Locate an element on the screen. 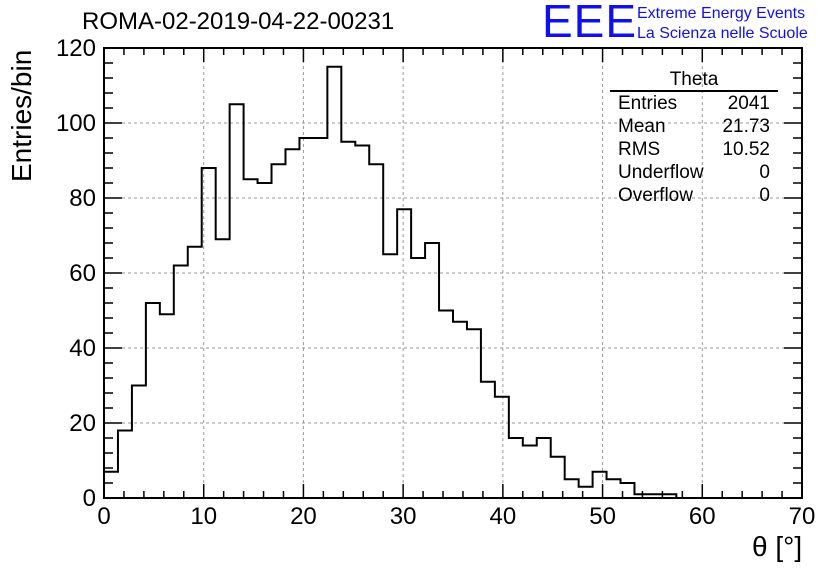 This screenshot has height=572, width=836. stats-row-mean: Mean 21.73 is located at coordinates (694, 126).